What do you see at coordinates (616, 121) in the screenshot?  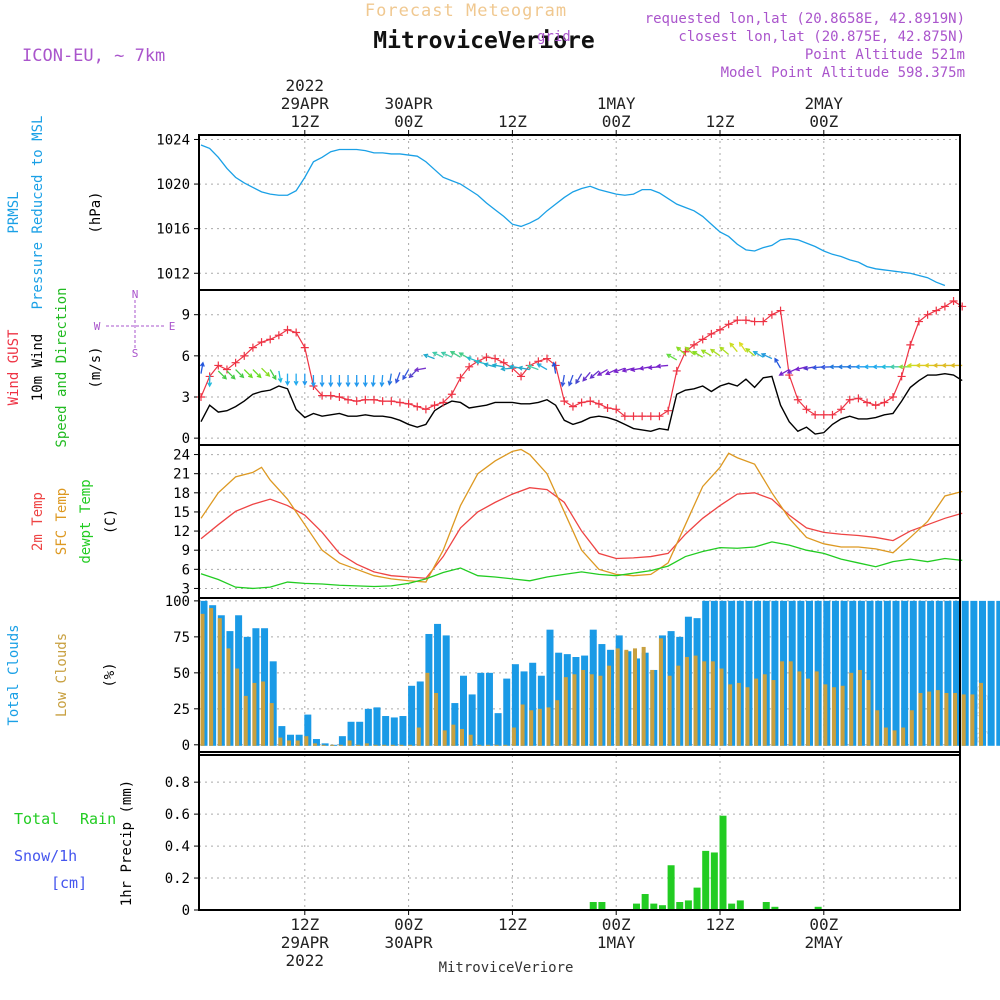 I see `time-label-top: 00Z` at bounding box center [616, 121].